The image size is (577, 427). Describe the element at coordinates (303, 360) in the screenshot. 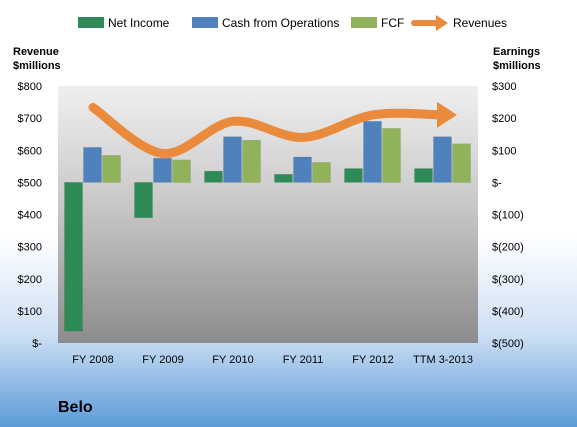

I see `x-tick-label-fy-2011: FY 2011` at that location.